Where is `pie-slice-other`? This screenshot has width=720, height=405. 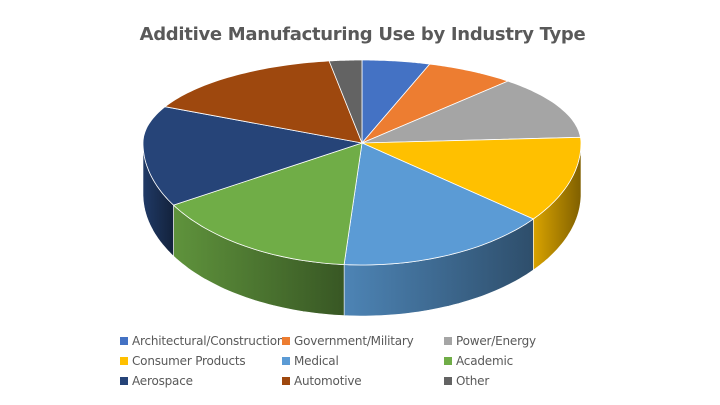 pie-slice-other is located at coordinates (345, 101).